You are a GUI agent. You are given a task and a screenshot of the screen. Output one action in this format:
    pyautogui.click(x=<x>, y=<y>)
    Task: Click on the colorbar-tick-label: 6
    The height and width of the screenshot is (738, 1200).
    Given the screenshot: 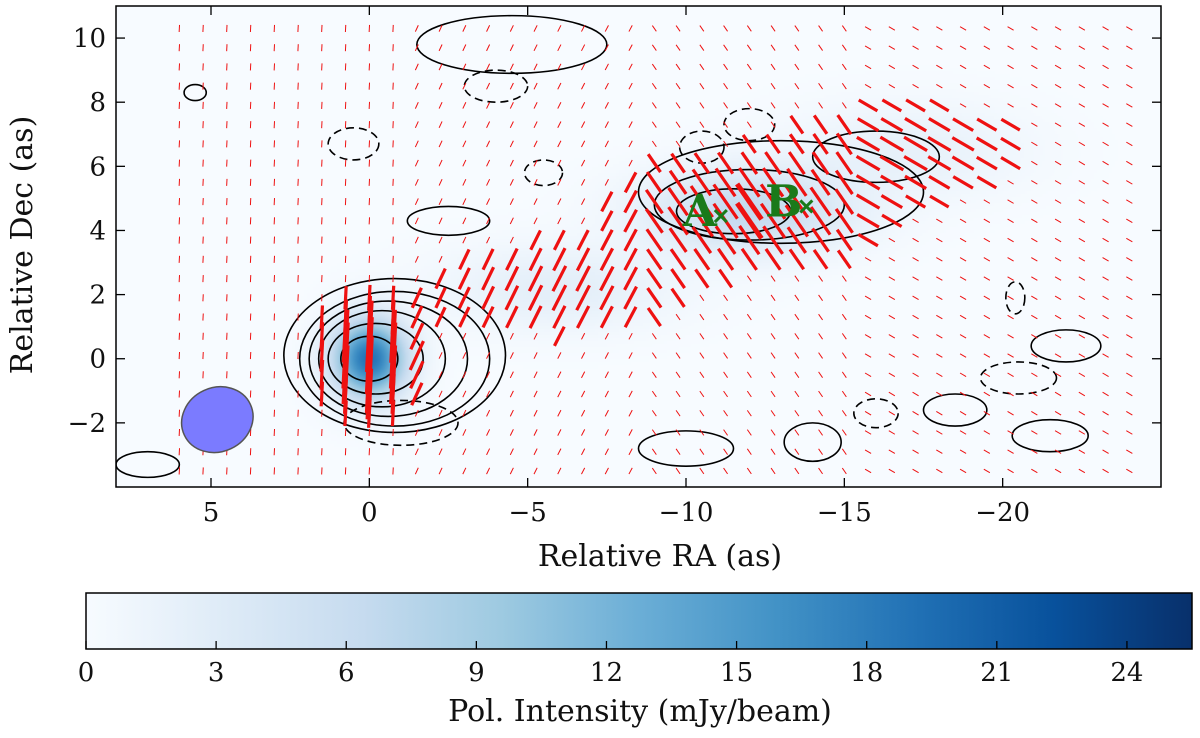 What is the action you would take?
    pyautogui.click(x=346, y=673)
    